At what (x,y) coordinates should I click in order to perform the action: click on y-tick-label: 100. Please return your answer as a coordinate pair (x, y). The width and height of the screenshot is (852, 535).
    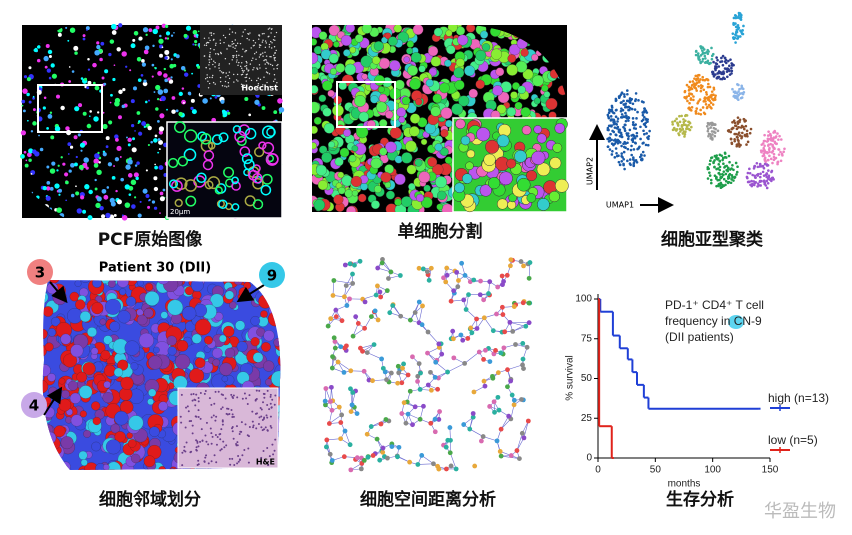
    Looking at the image, I should click on (583, 299).